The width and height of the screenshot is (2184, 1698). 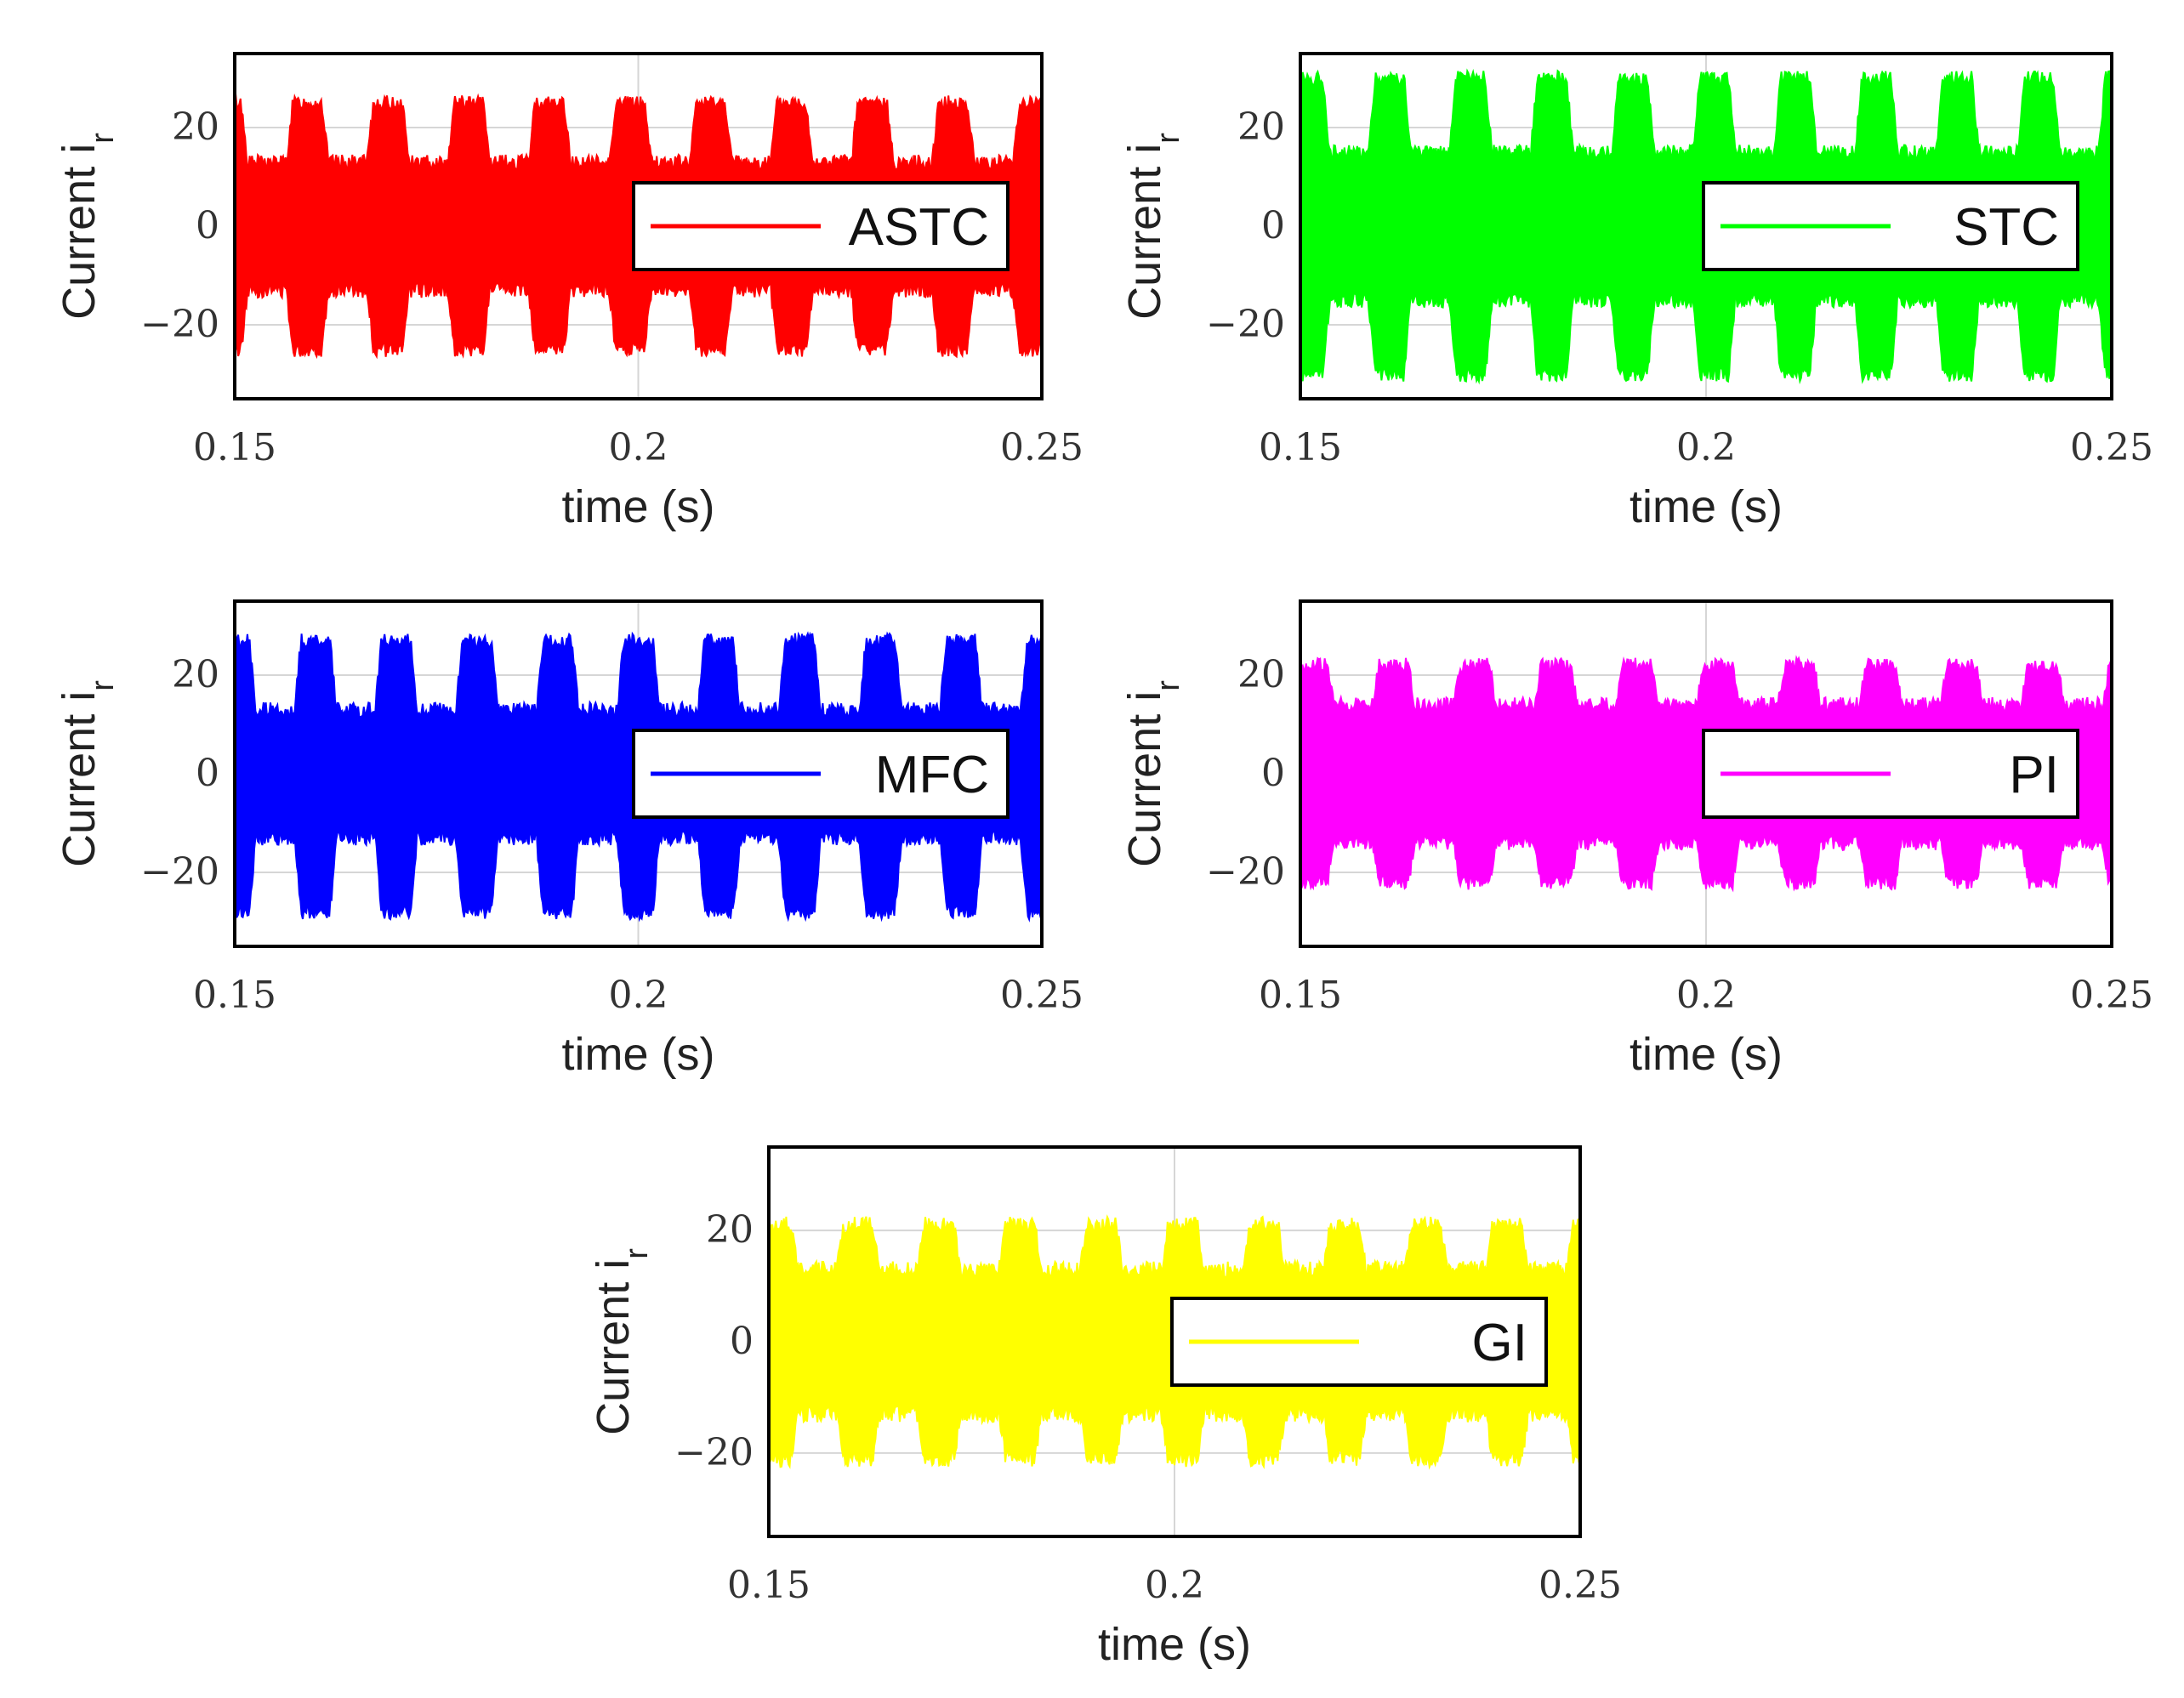 I want to click on subplot-pi: 20 0 −20 0.15 0.2 0.25 time (s) Current ir PI, so click(x=1636, y=839).